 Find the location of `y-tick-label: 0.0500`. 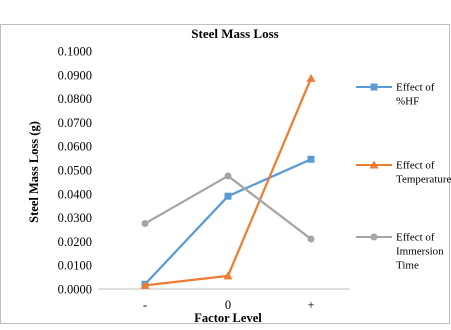

y-tick-label: 0.0500 is located at coordinates (75, 171).